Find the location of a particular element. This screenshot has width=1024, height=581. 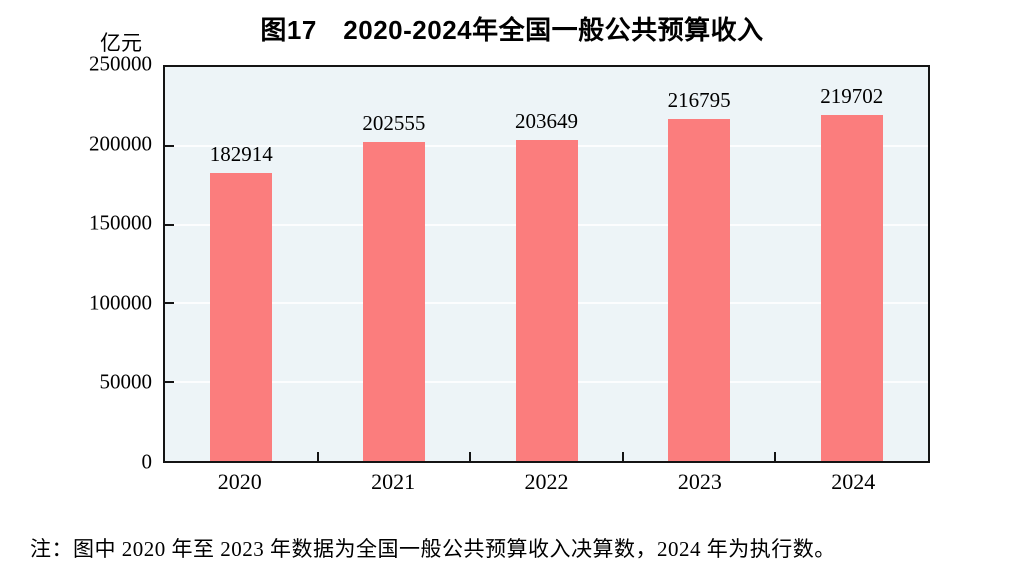

bar-value-label: 216795 is located at coordinates (699, 100).